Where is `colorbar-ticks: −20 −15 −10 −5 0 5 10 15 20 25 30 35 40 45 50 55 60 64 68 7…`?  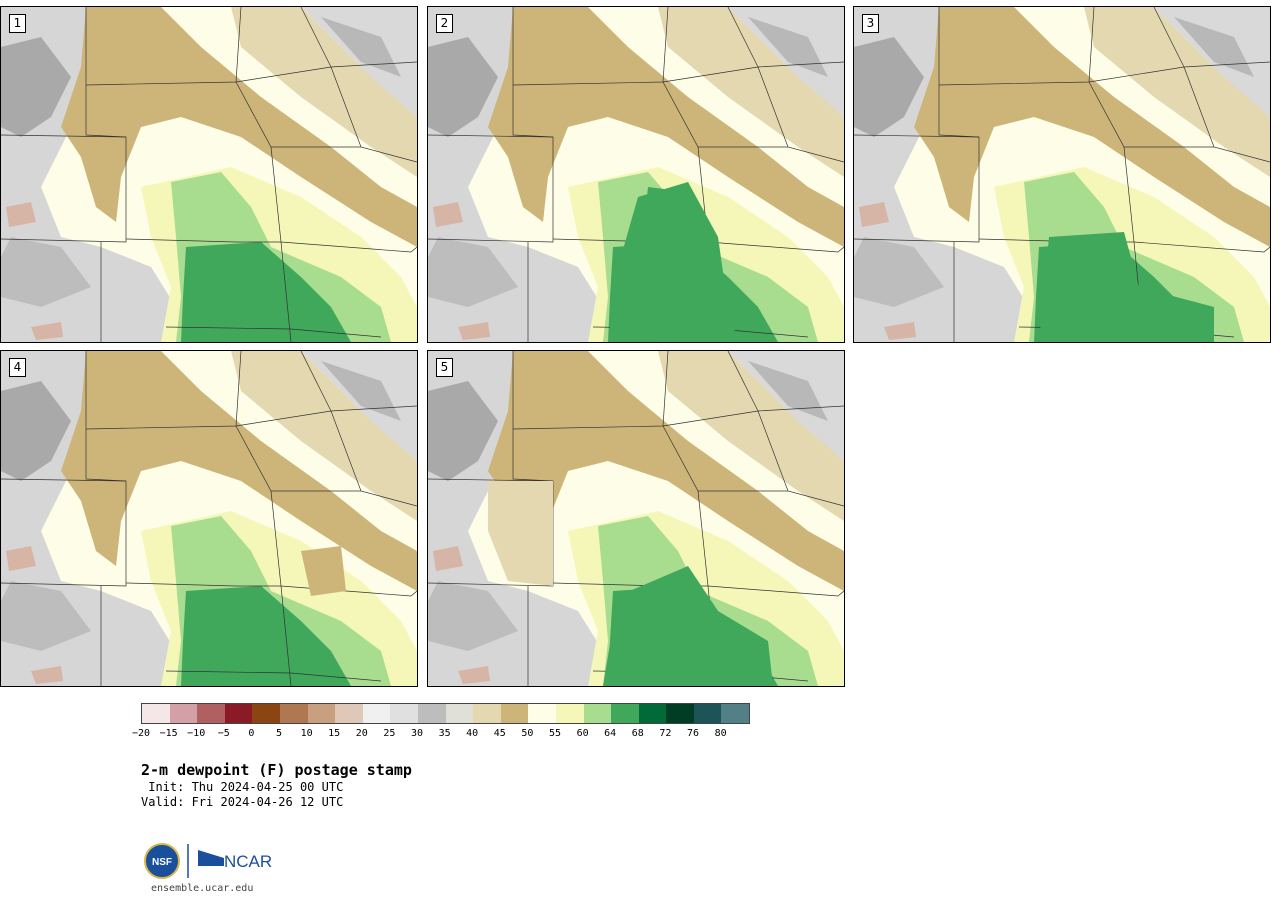
colorbar-ticks: −20 −15 −10 −5 0 5 10 15 20 25 30 35 40 45 50 55 60 64 68 7… is located at coordinates (456, 735).